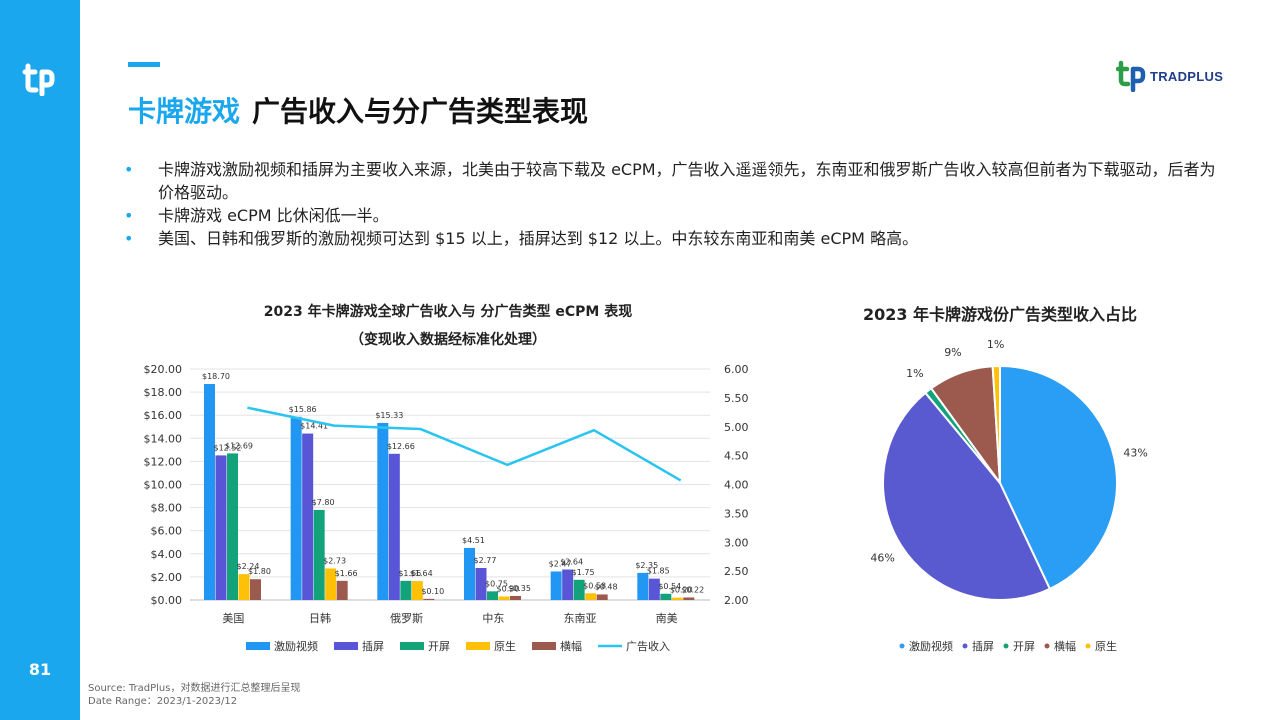 This screenshot has width=1280, height=720. I want to click on pie-chart-slices, so click(1000, 482).